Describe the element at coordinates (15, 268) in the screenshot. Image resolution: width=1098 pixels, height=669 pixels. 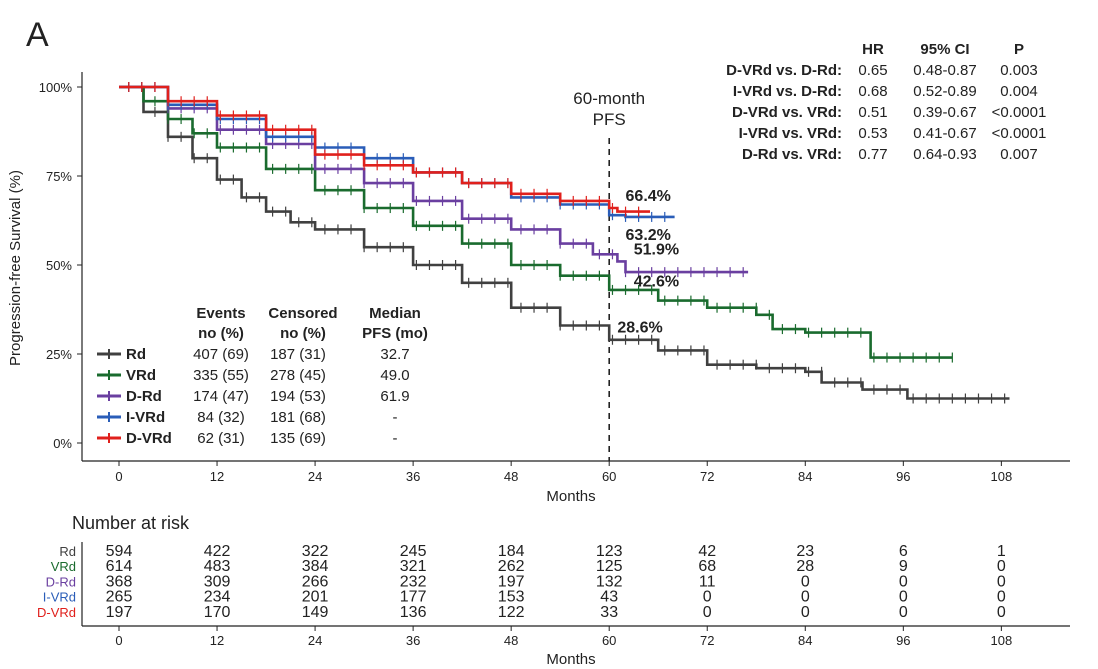
I see `y-axis-label: Progression-free Survival (%)` at that location.